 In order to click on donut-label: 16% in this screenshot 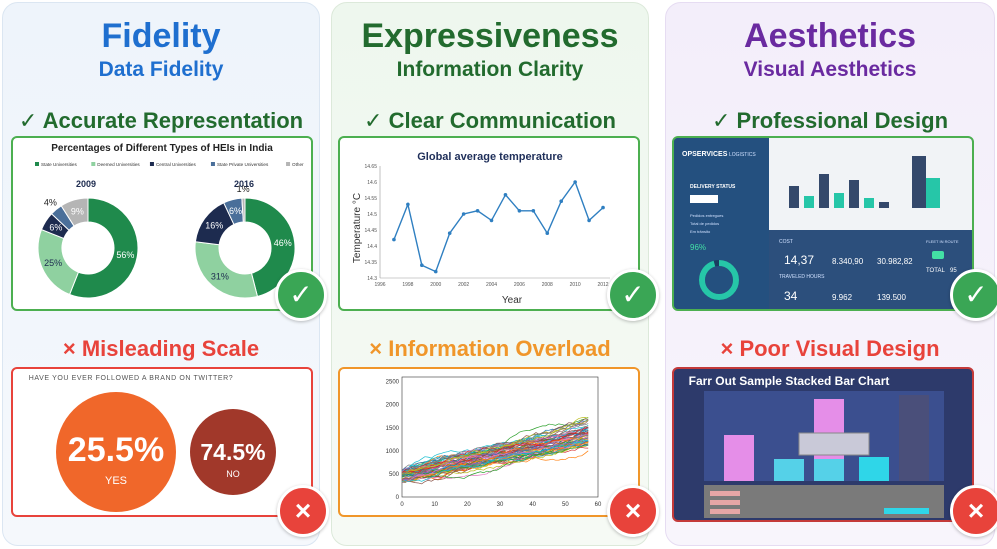, I will do `click(214, 226)`.